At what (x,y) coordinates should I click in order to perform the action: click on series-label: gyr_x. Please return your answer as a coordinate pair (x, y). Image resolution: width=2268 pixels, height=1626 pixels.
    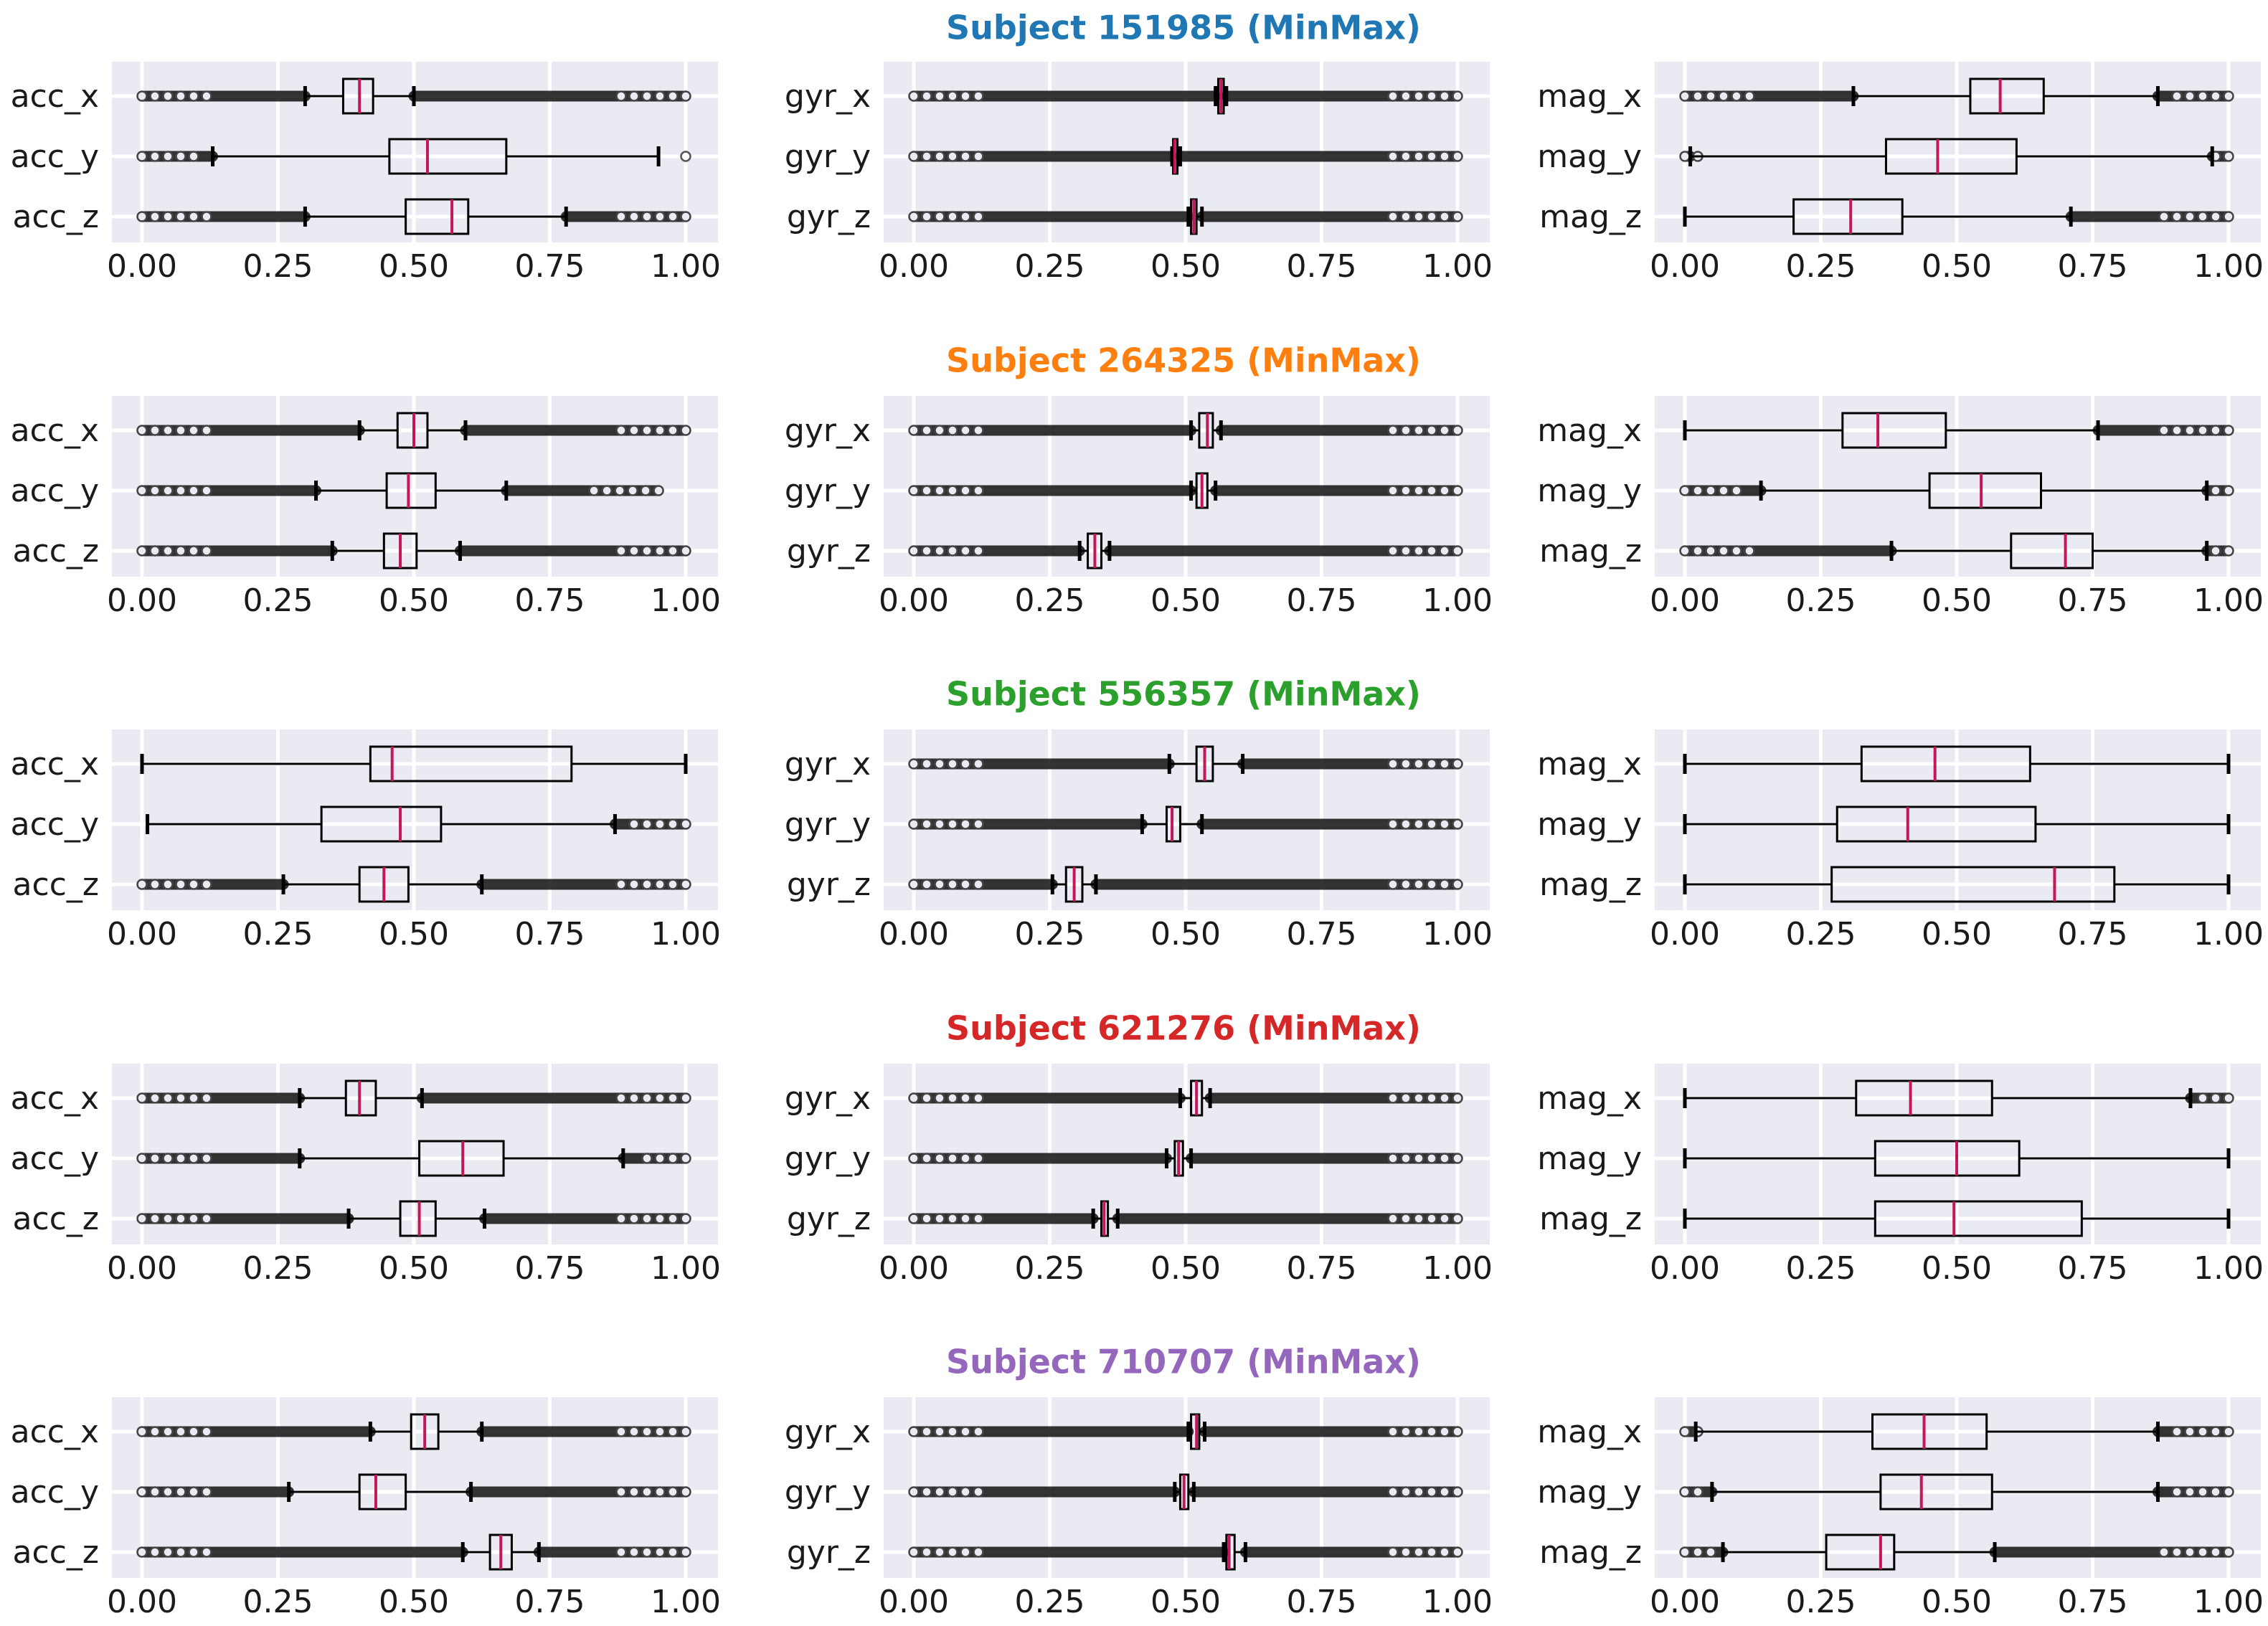
    Looking at the image, I should click on (828, 97).